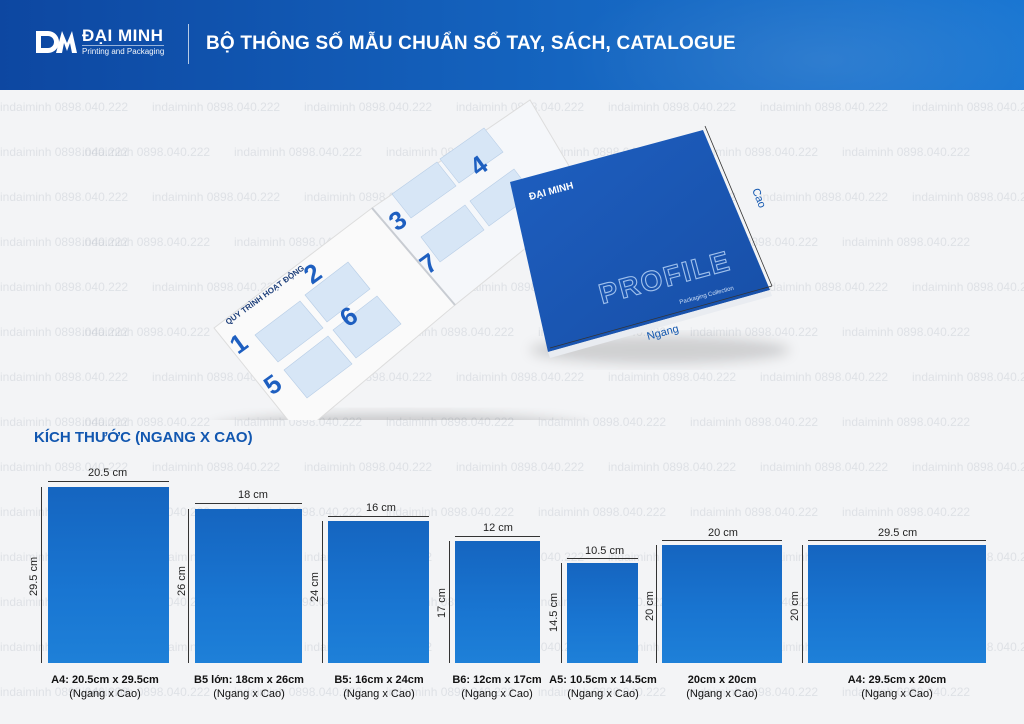  Describe the element at coordinates (758, 198) in the screenshot. I see `label-height: Cao` at that location.